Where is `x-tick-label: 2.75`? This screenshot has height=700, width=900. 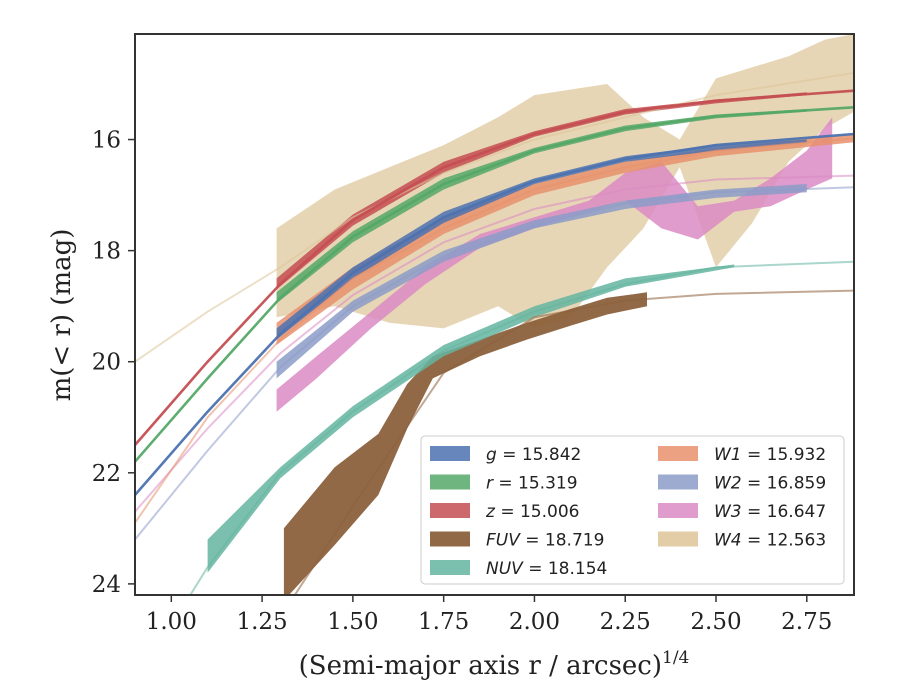 x-tick-label: 2.75 is located at coordinates (806, 622).